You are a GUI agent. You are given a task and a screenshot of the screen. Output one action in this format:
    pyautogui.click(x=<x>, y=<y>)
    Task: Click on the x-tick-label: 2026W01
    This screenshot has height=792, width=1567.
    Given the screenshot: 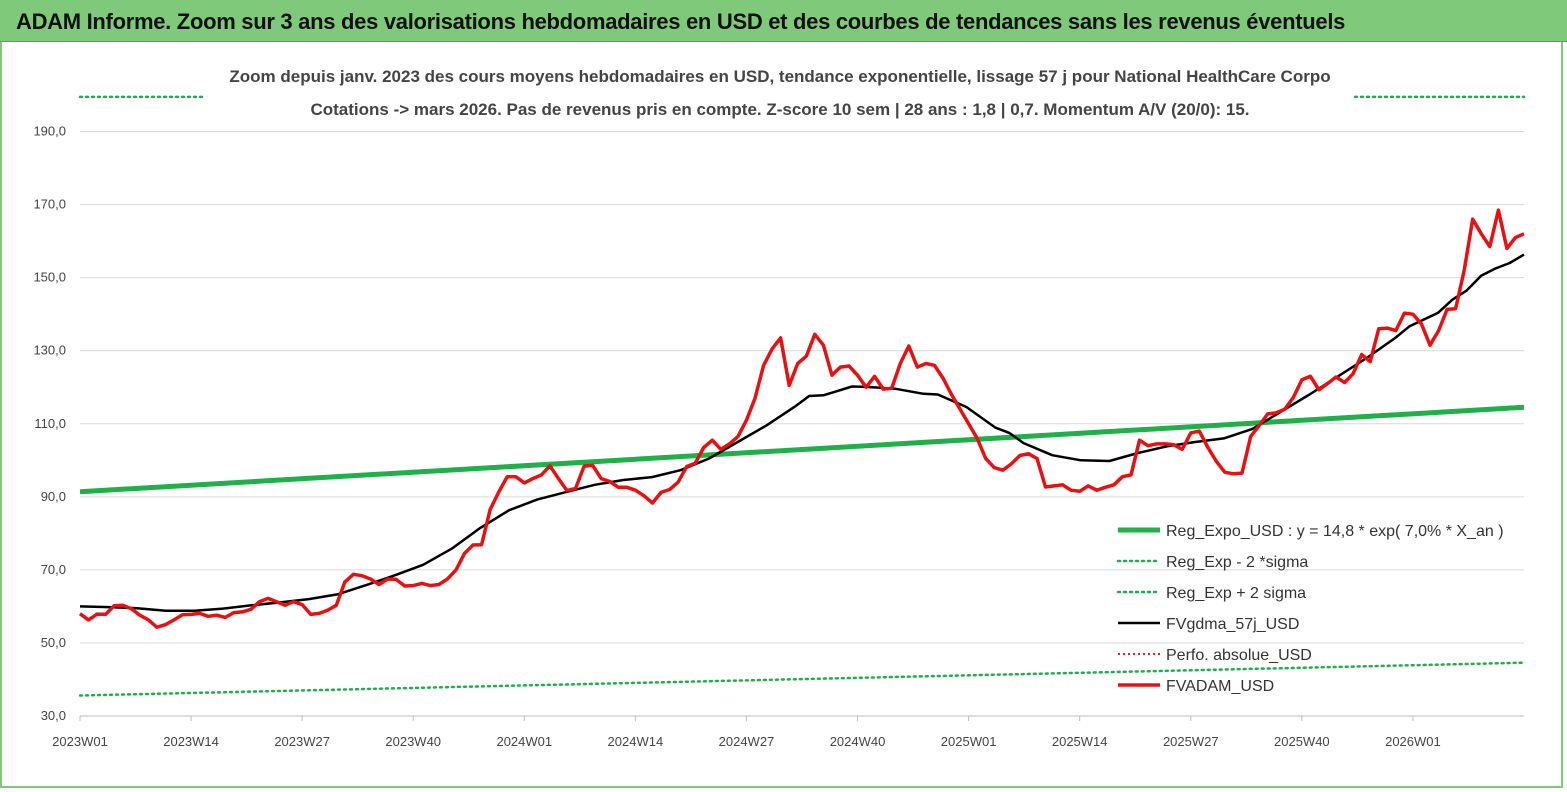 What is the action you would take?
    pyautogui.click(x=1413, y=741)
    